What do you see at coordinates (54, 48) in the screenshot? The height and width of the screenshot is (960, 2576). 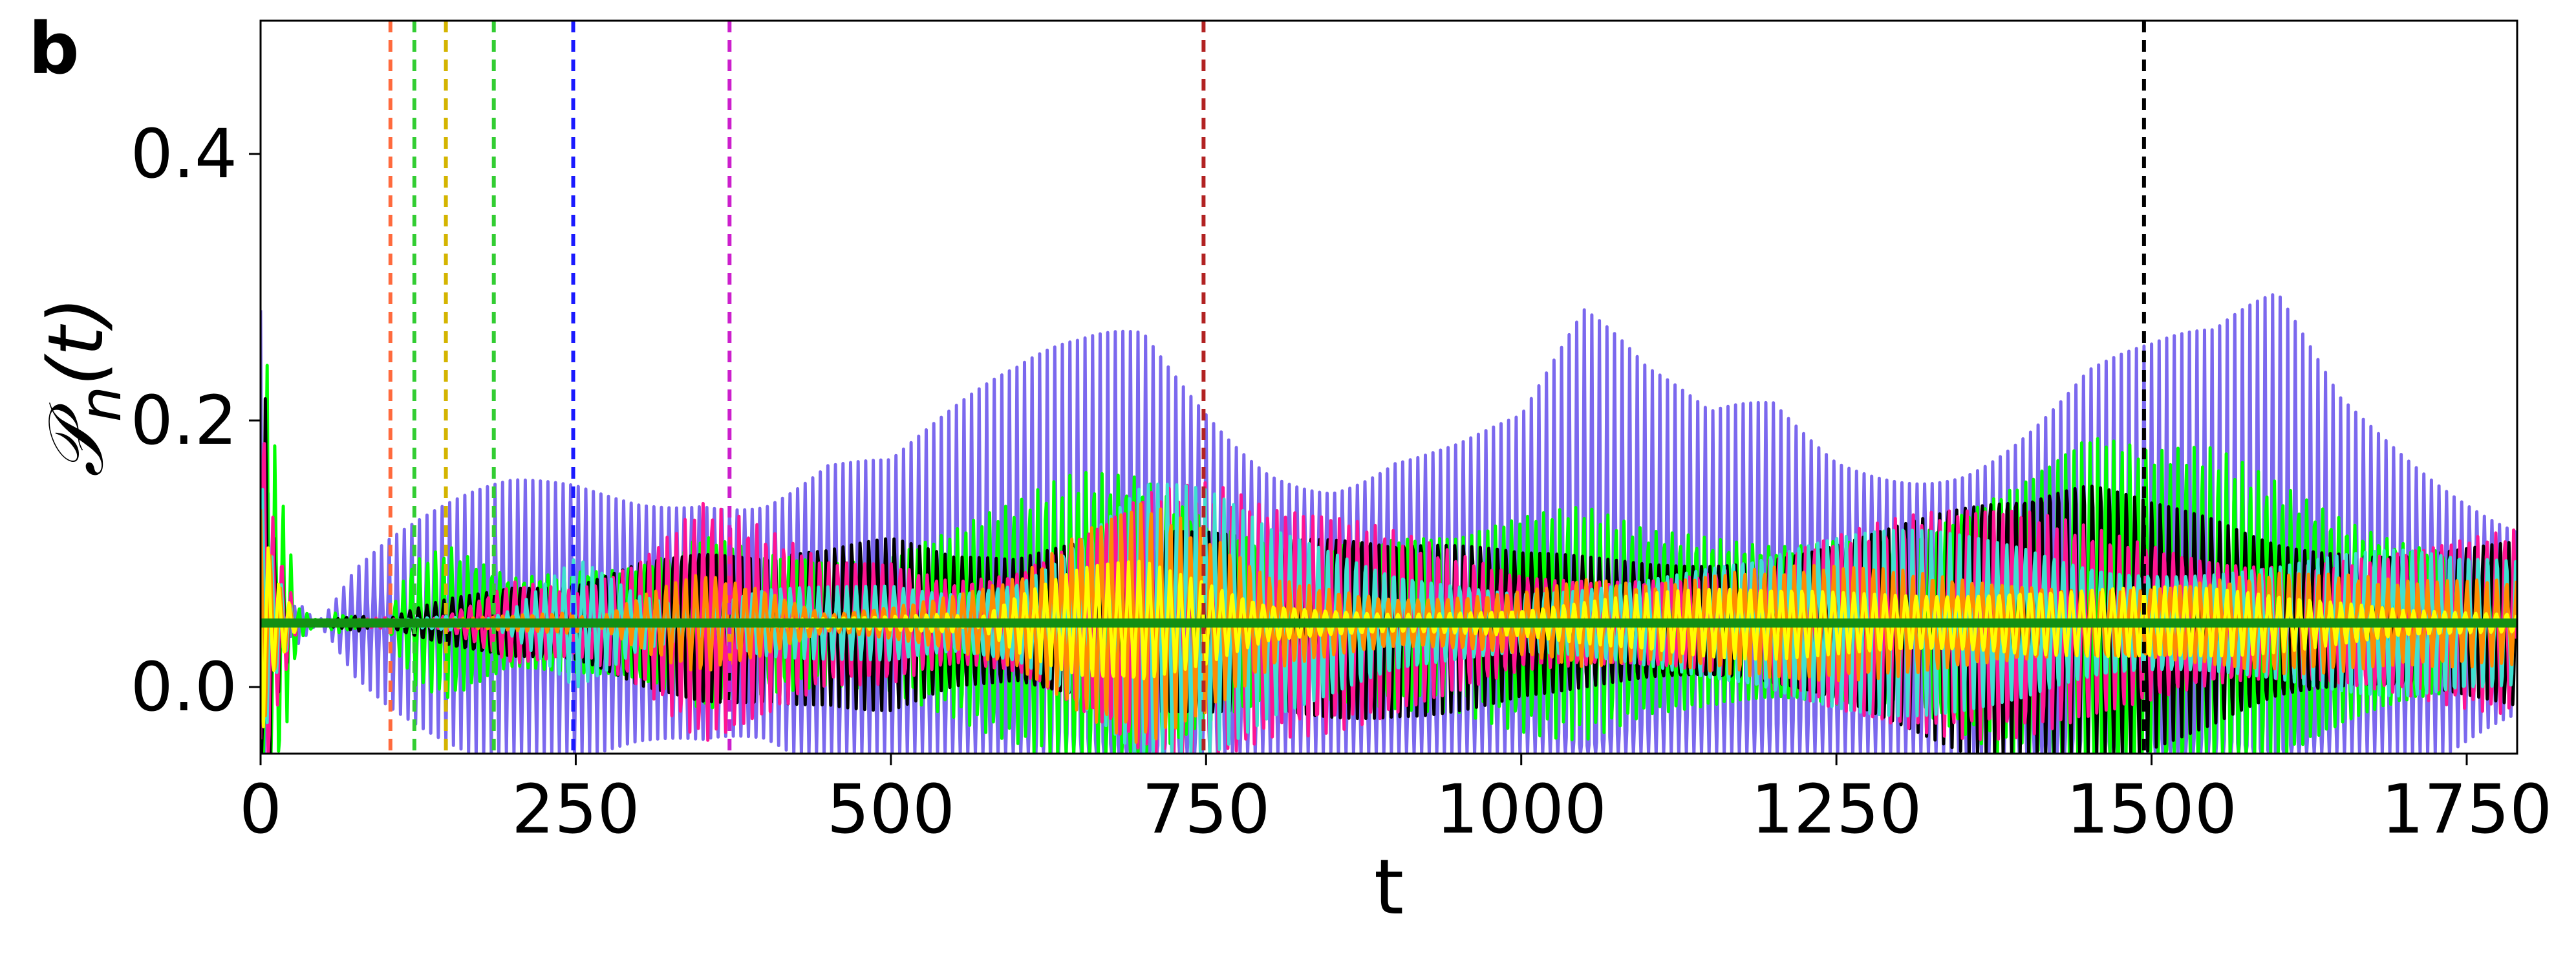 I see `panel-label: b` at bounding box center [54, 48].